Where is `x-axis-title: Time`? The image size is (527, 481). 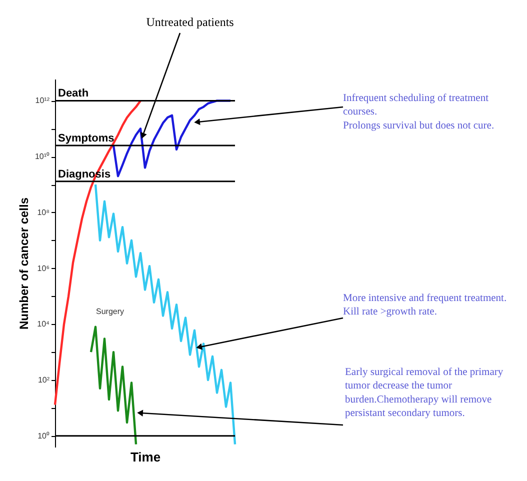 x-axis-title: Time is located at coordinates (145, 457).